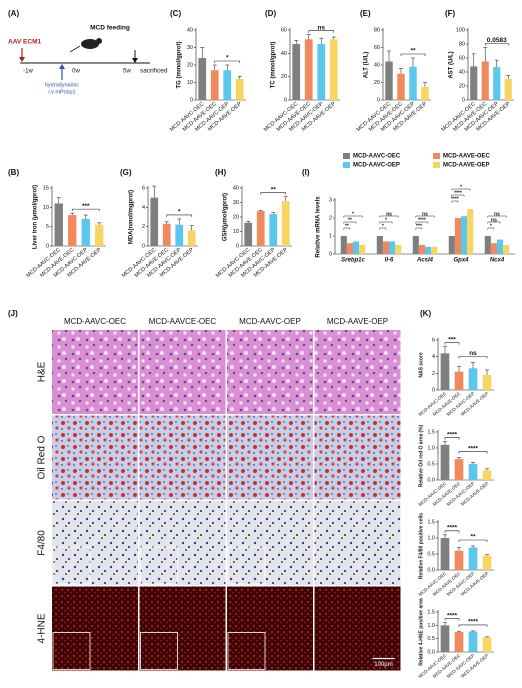 The image size is (522, 688). Describe the element at coordinates (421, 632) in the screenshot. I see `y-axis-label: Relative 4-HNE positive area` at that location.